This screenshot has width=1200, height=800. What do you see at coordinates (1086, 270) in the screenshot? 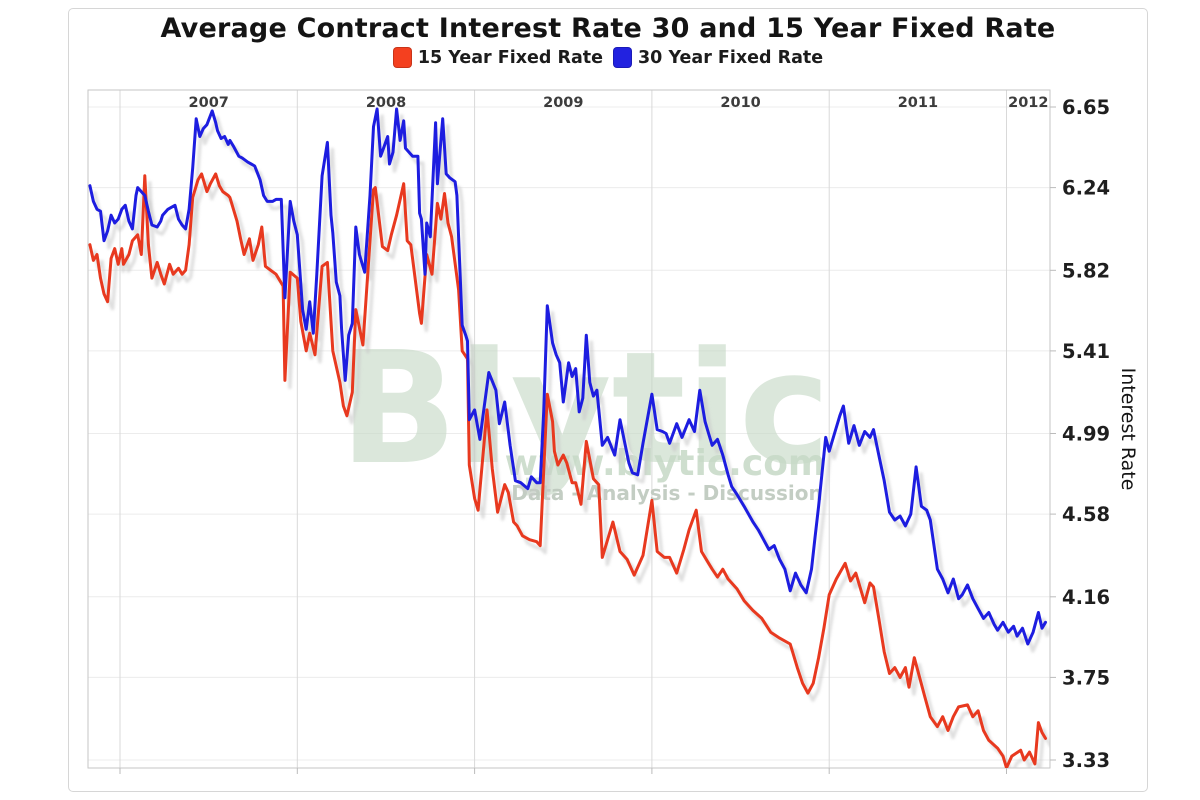
I see `y-axis-tick-label: 5.82` at bounding box center [1086, 270].